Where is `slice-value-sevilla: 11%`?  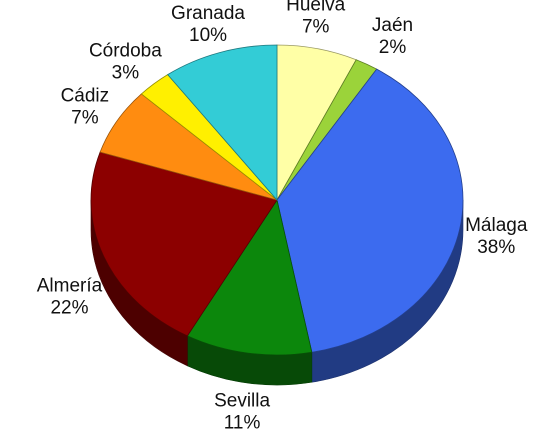 slice-value-sevilla: 11% is located at coordinates (242, 421).